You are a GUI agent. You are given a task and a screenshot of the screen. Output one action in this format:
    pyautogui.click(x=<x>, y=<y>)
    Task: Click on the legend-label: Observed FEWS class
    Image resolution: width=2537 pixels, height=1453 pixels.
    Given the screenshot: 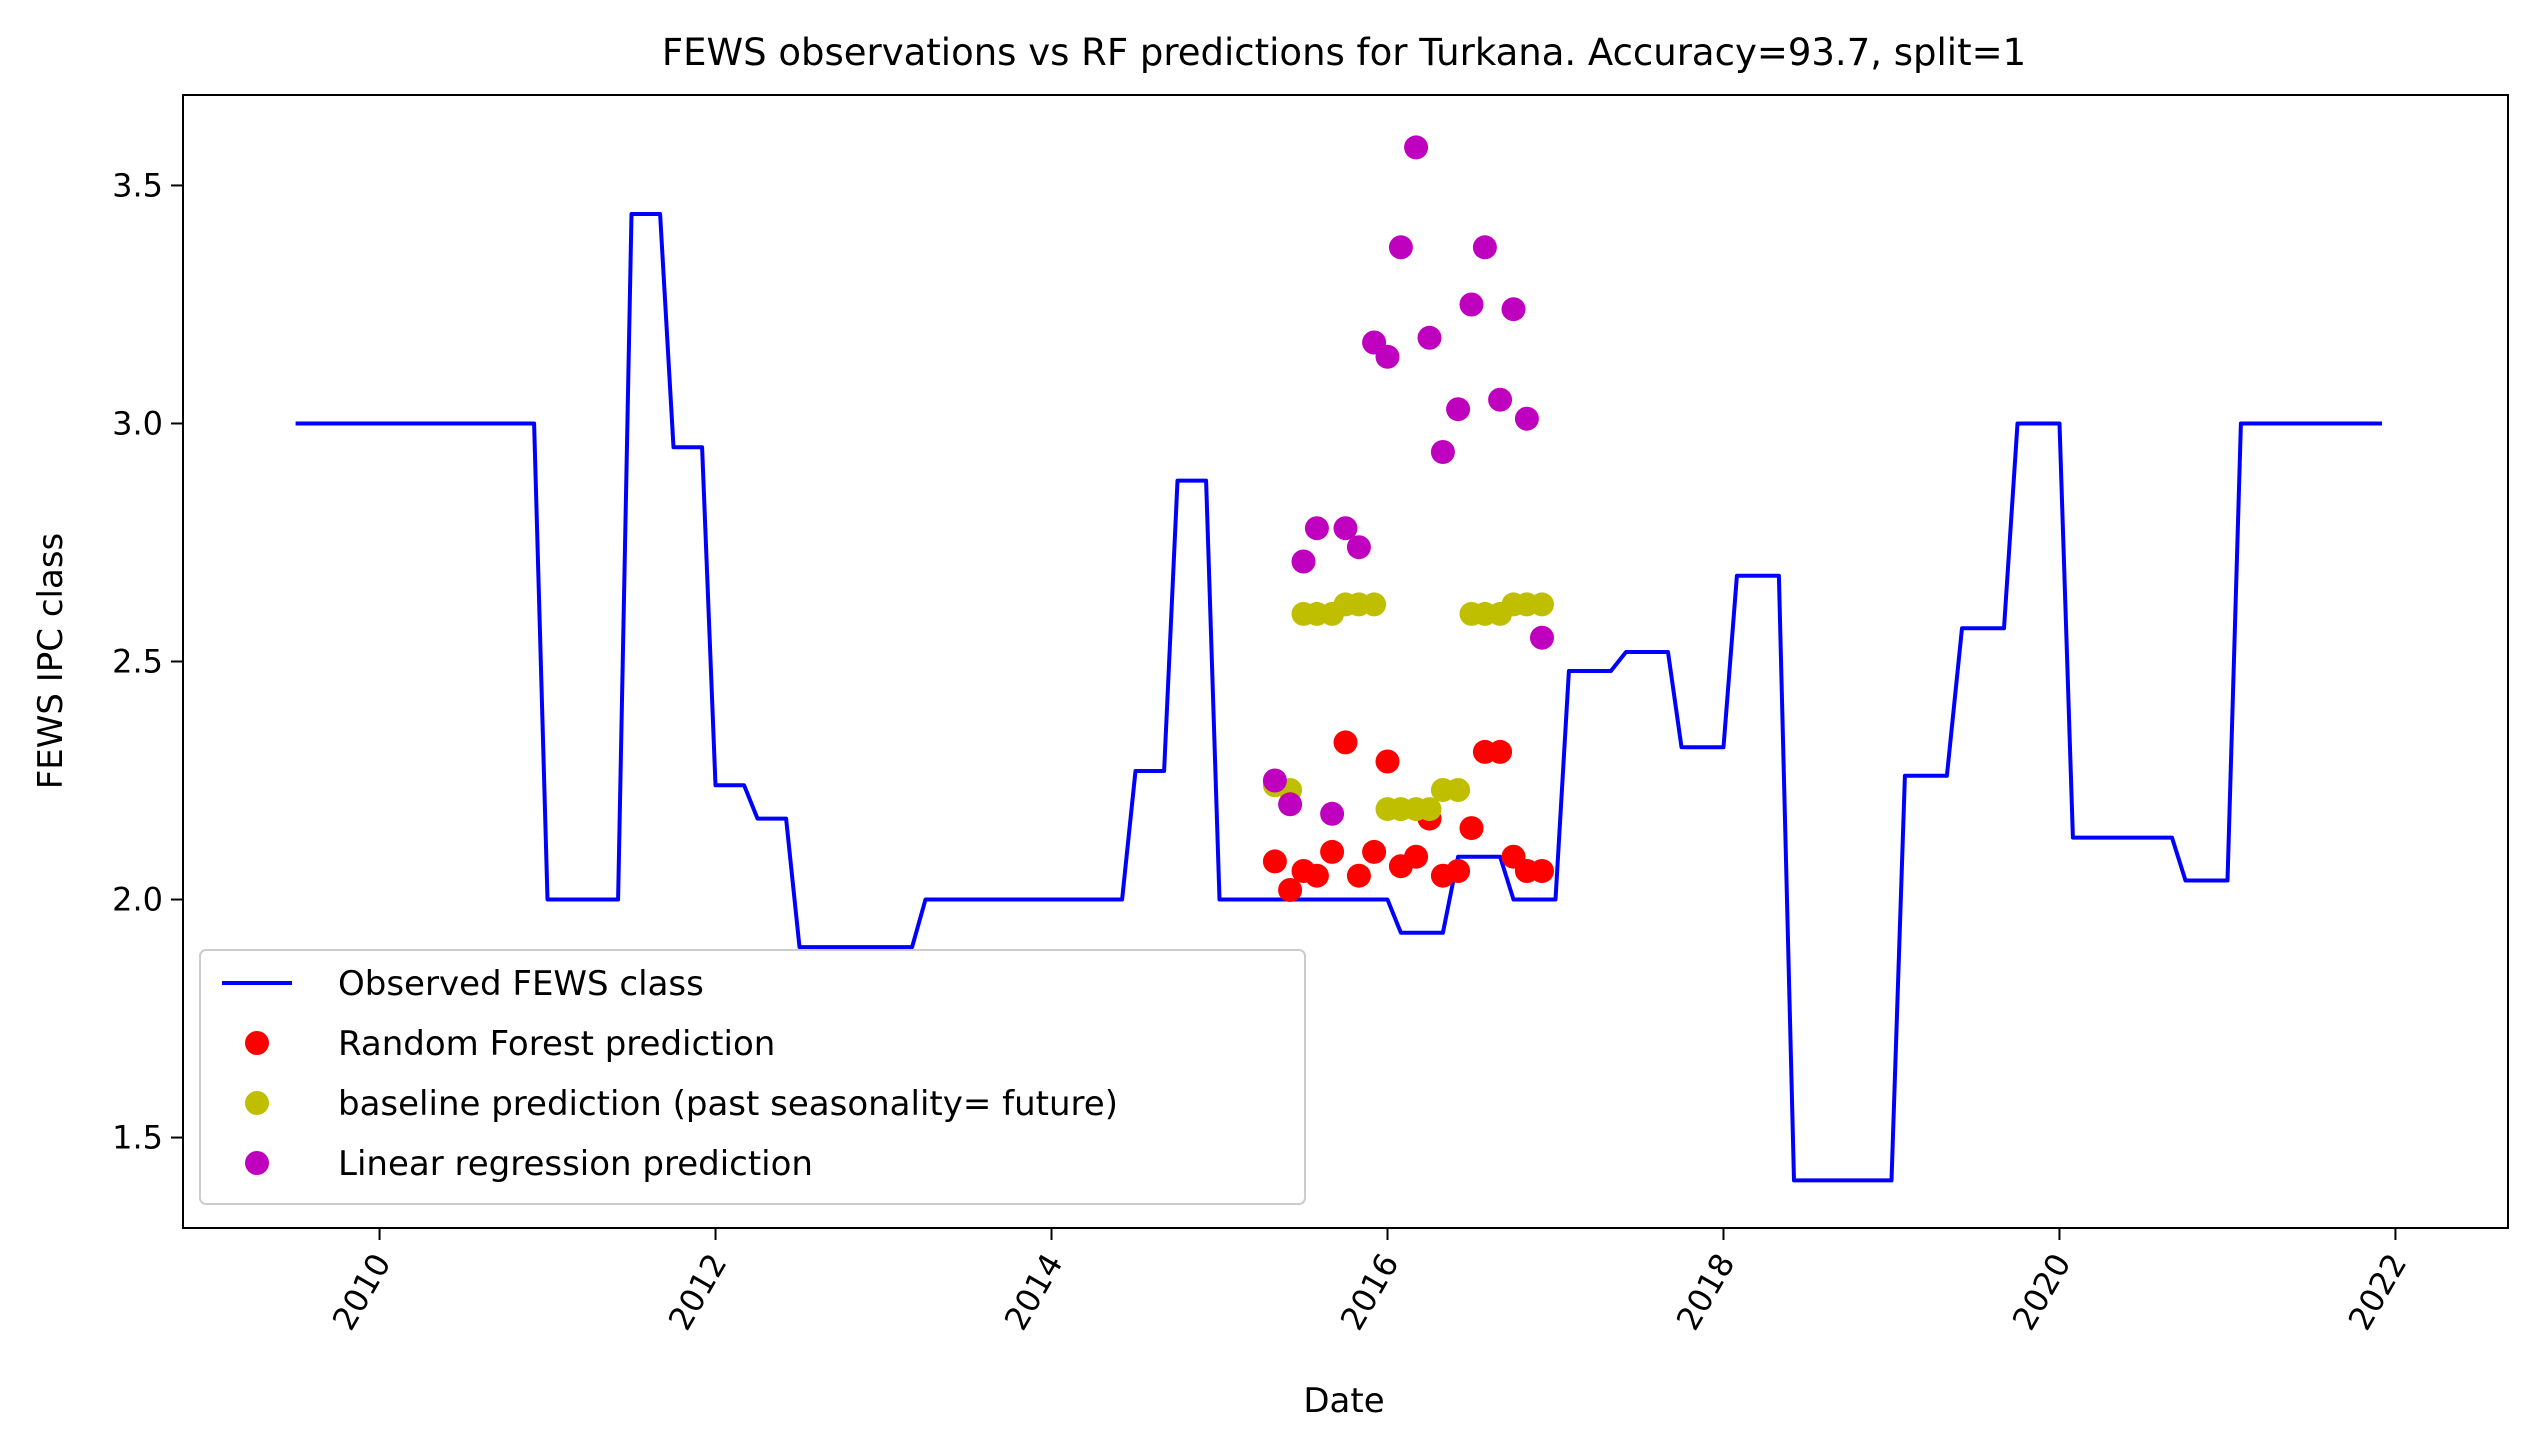 What is the action you would take?
    pyautogui.click(x=521, y=984)
    